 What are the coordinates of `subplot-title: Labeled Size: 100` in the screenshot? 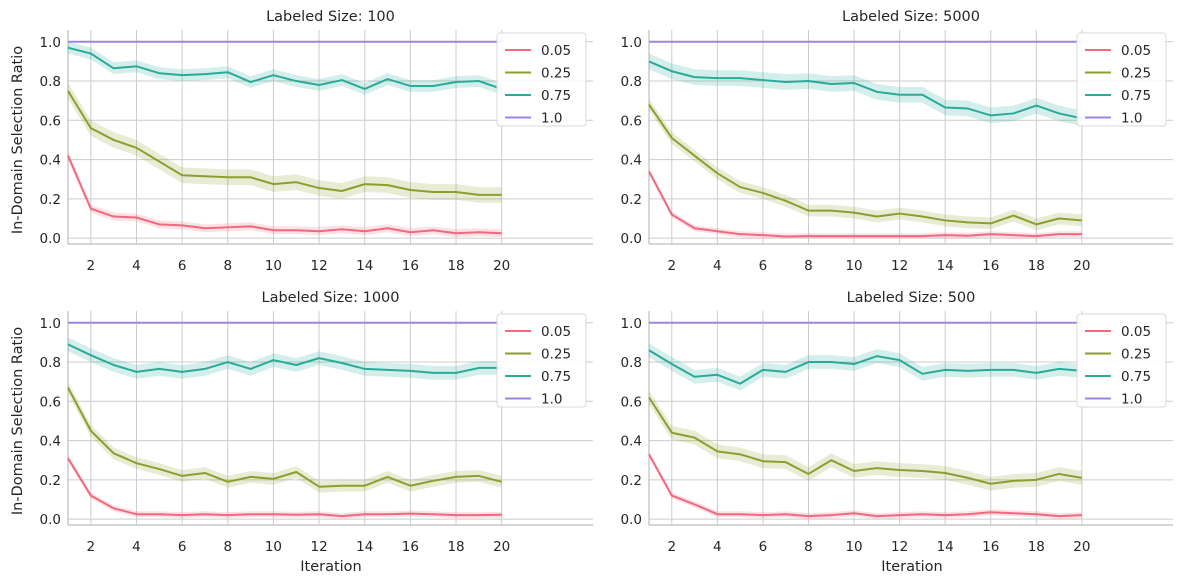 It's located at (330, 17).